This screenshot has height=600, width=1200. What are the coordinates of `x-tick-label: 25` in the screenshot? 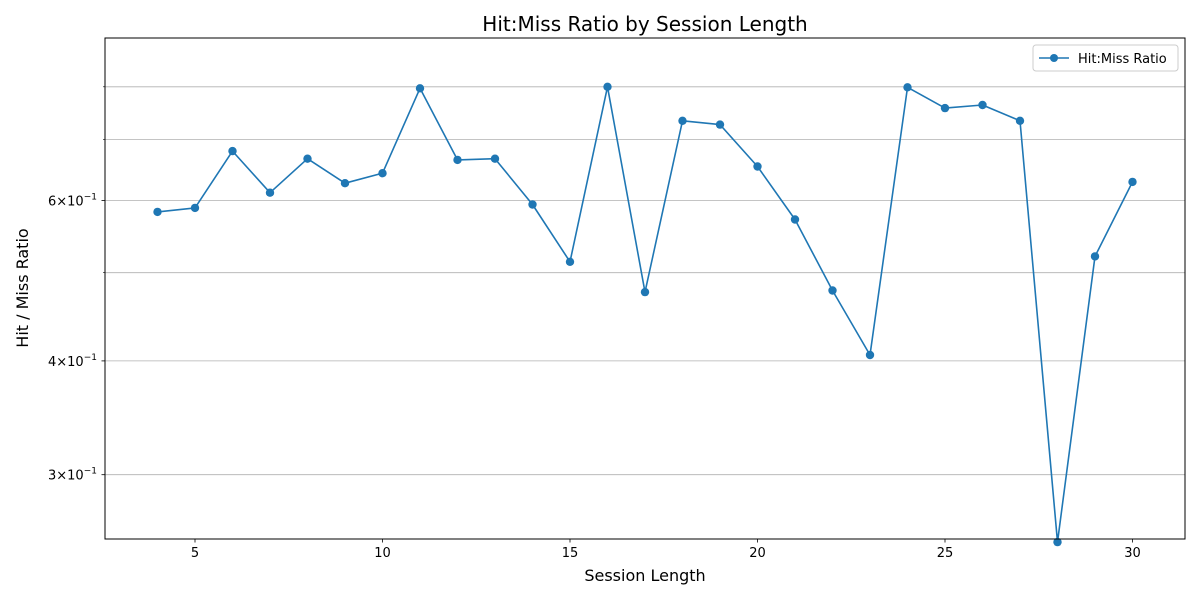 It's located at (945, 553).